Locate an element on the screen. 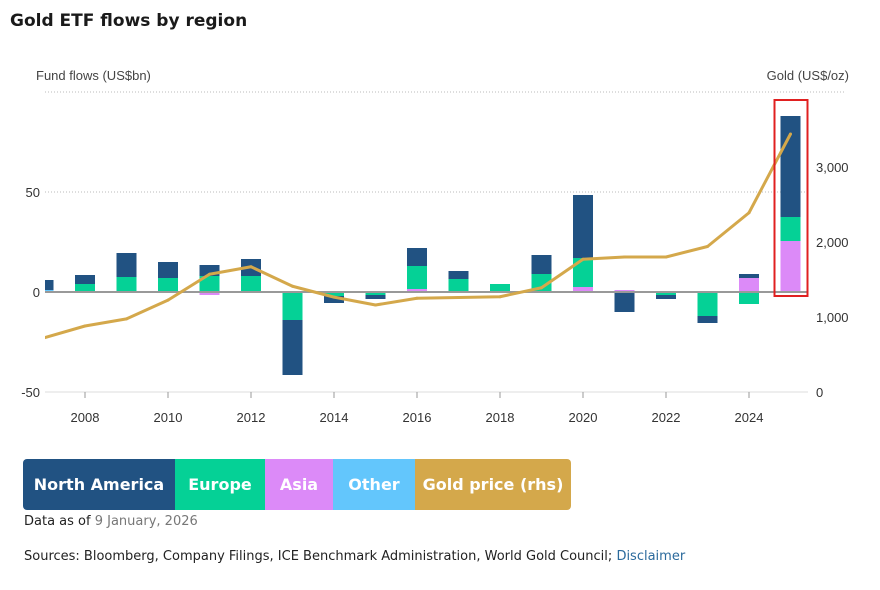 The height and width of the screenshot is (590, 880). bar-north-america-2017 is located at coordinates (458, 275).